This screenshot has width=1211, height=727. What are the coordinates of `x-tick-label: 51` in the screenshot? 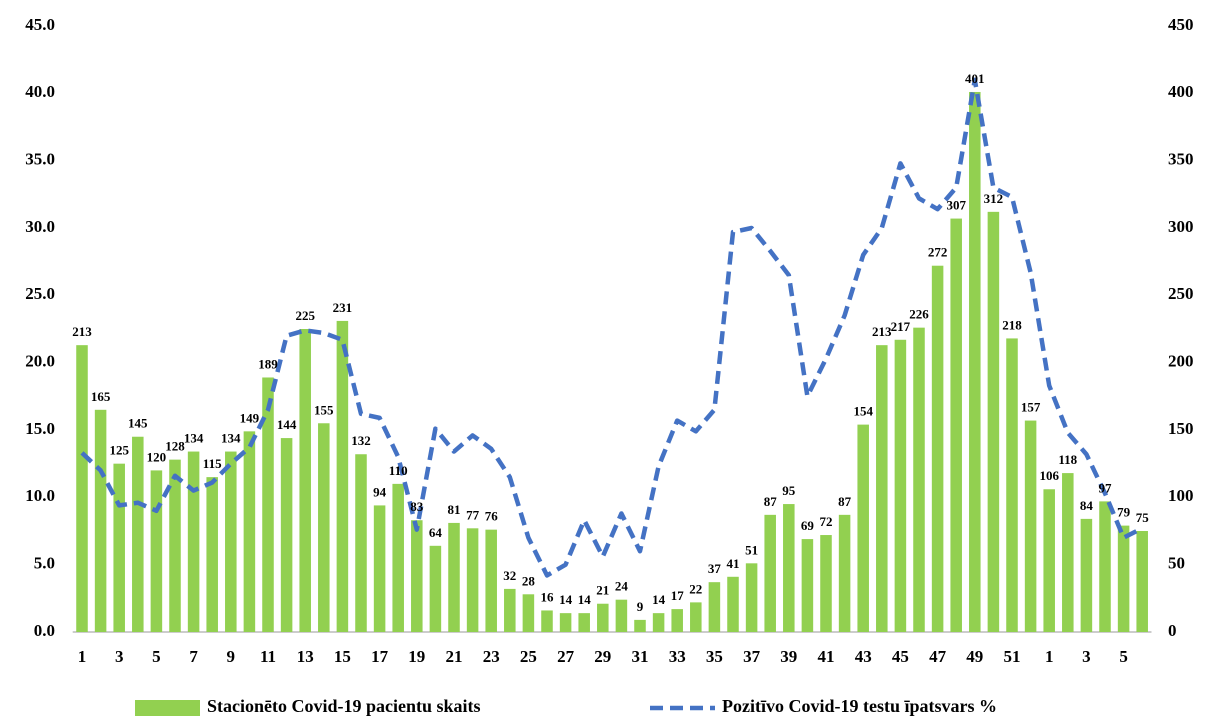 It's located at (1012, 656).